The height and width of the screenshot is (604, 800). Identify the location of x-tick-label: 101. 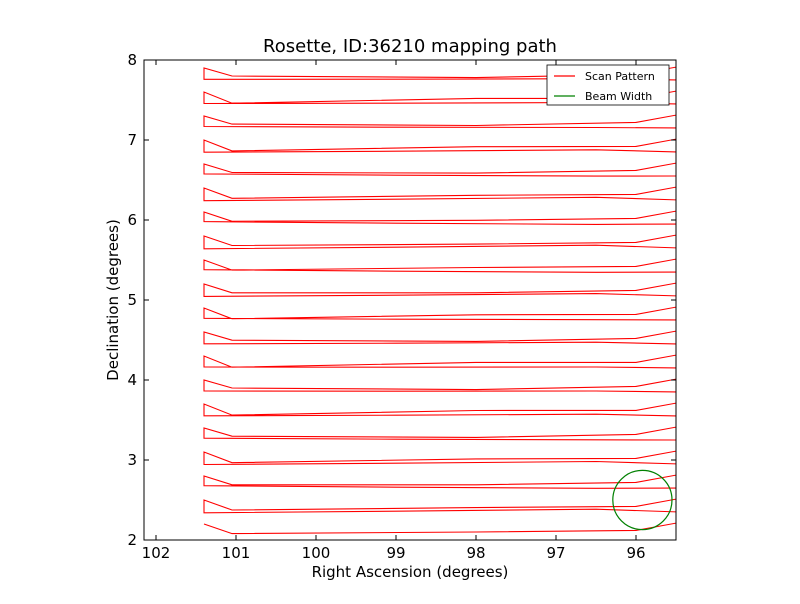
(236, 553).